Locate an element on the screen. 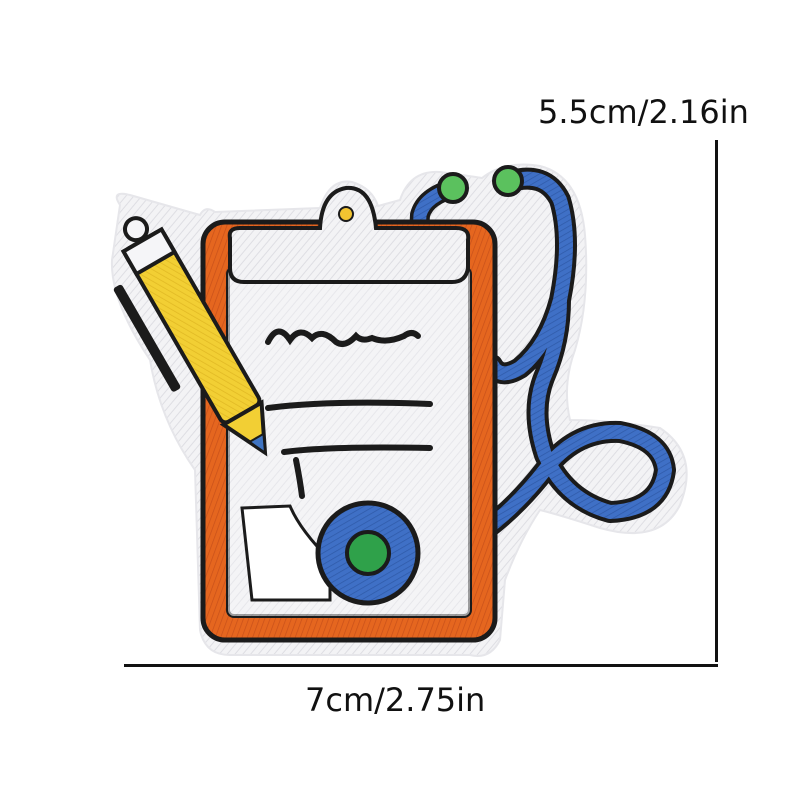 The image size is (800, 800). width-dimension-label: 7cm/2.75in is located at coordinates (395, 700).